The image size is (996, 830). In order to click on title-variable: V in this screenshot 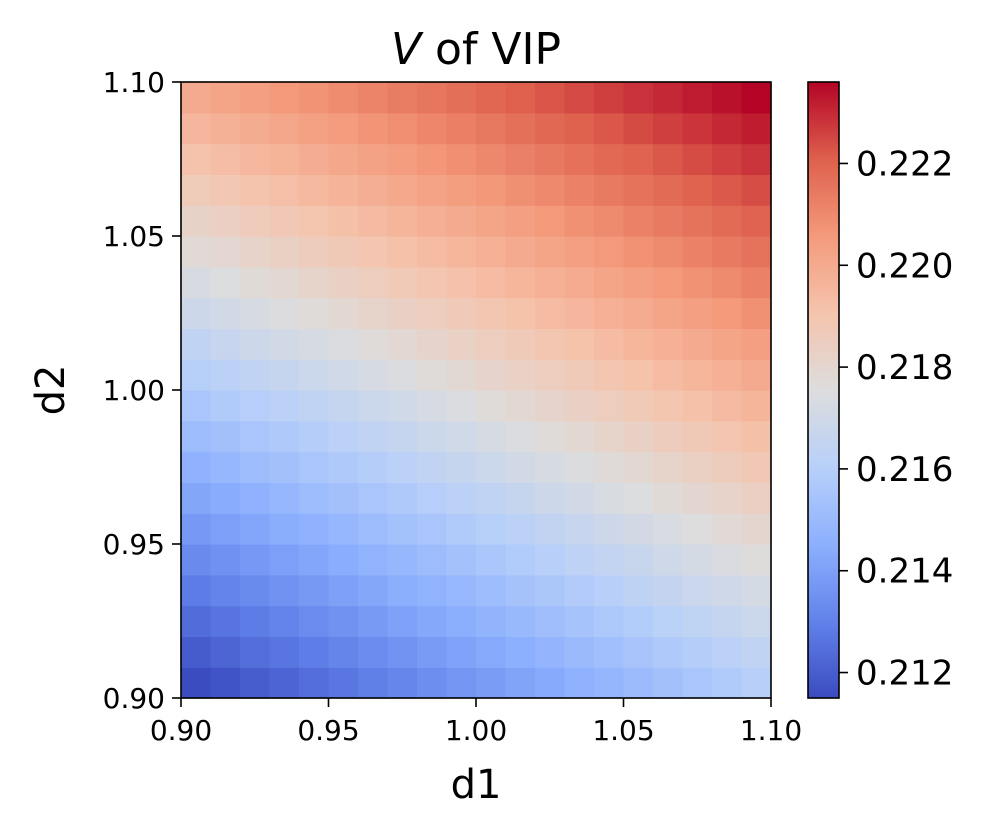, I will do `click(407, 49)`.